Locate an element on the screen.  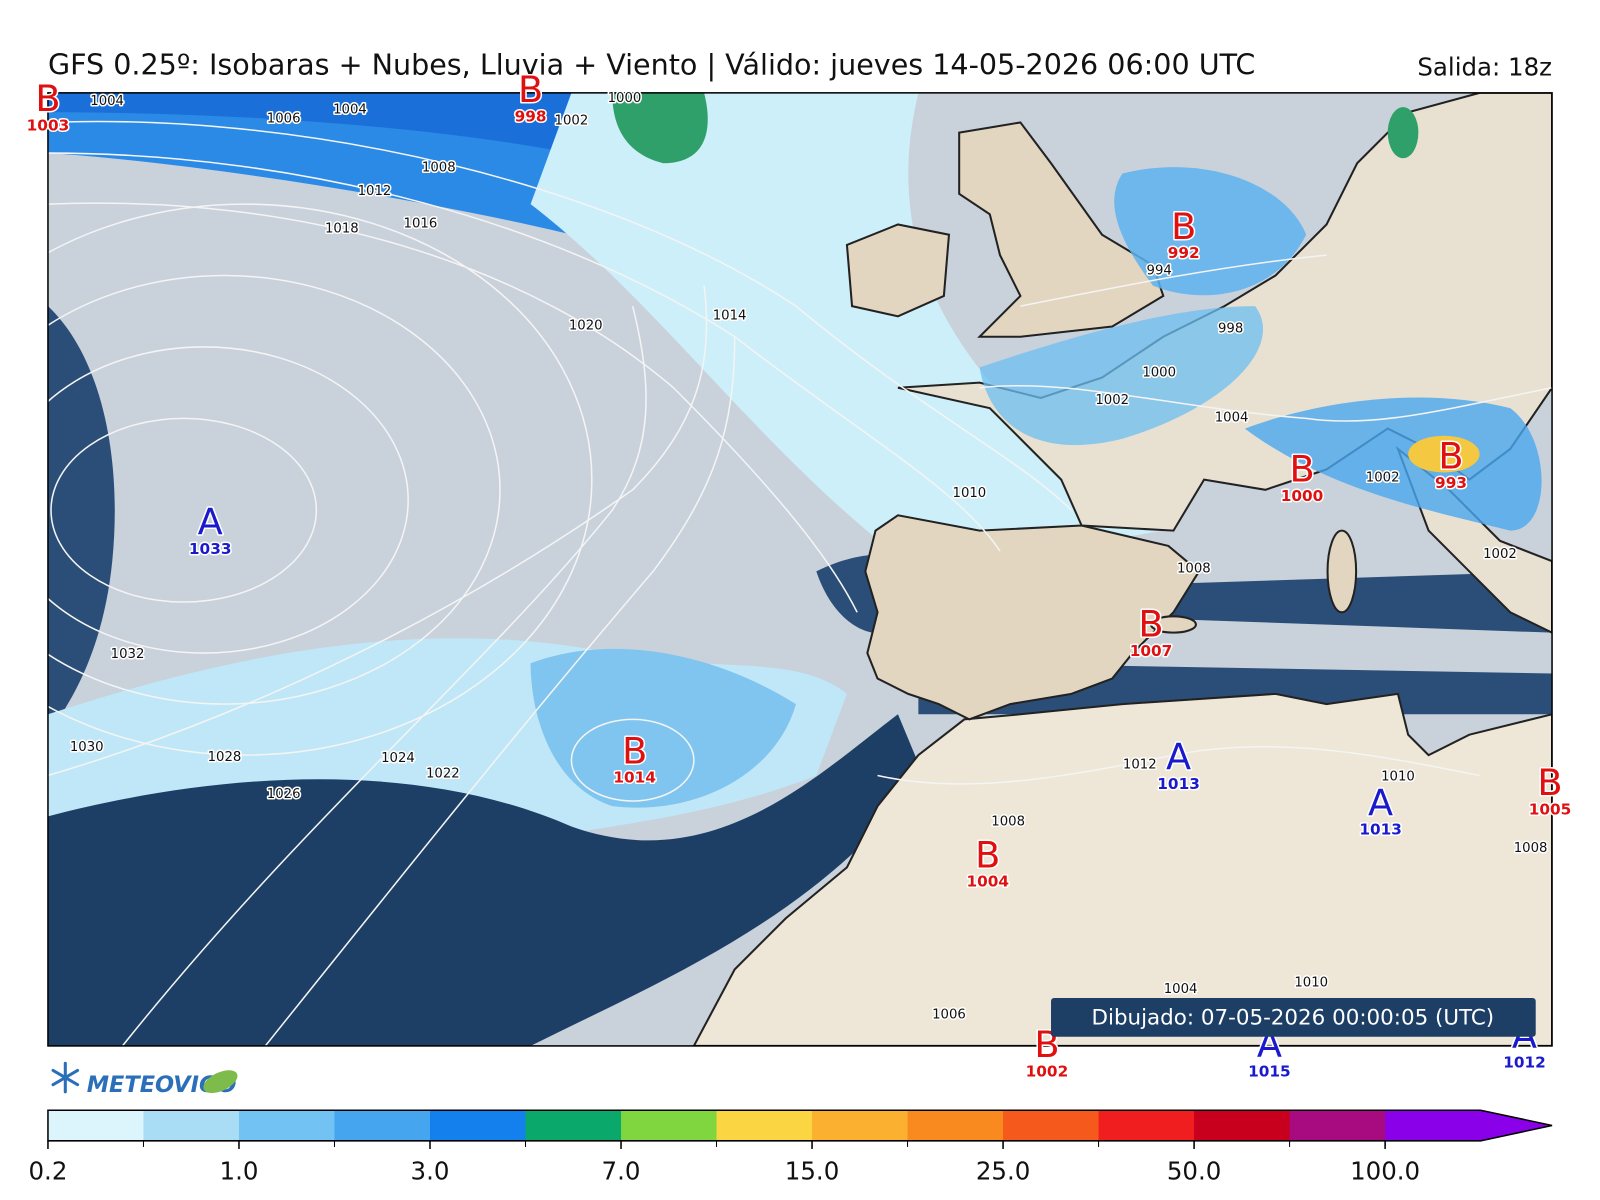
center-value: 1007 is located at coordinates (1151, 651).